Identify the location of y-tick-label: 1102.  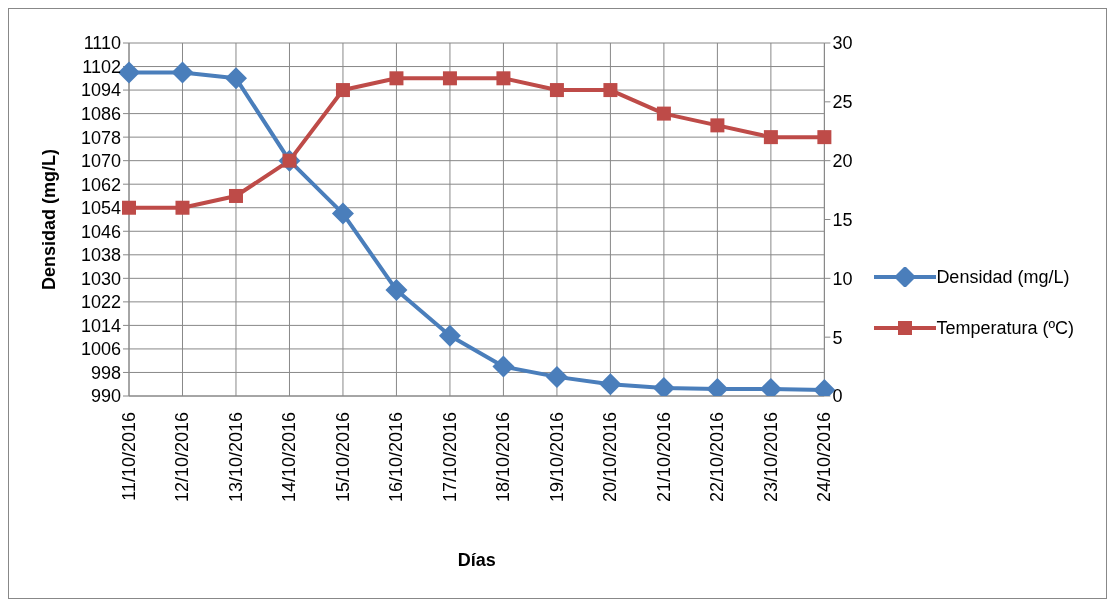
(101, 66).